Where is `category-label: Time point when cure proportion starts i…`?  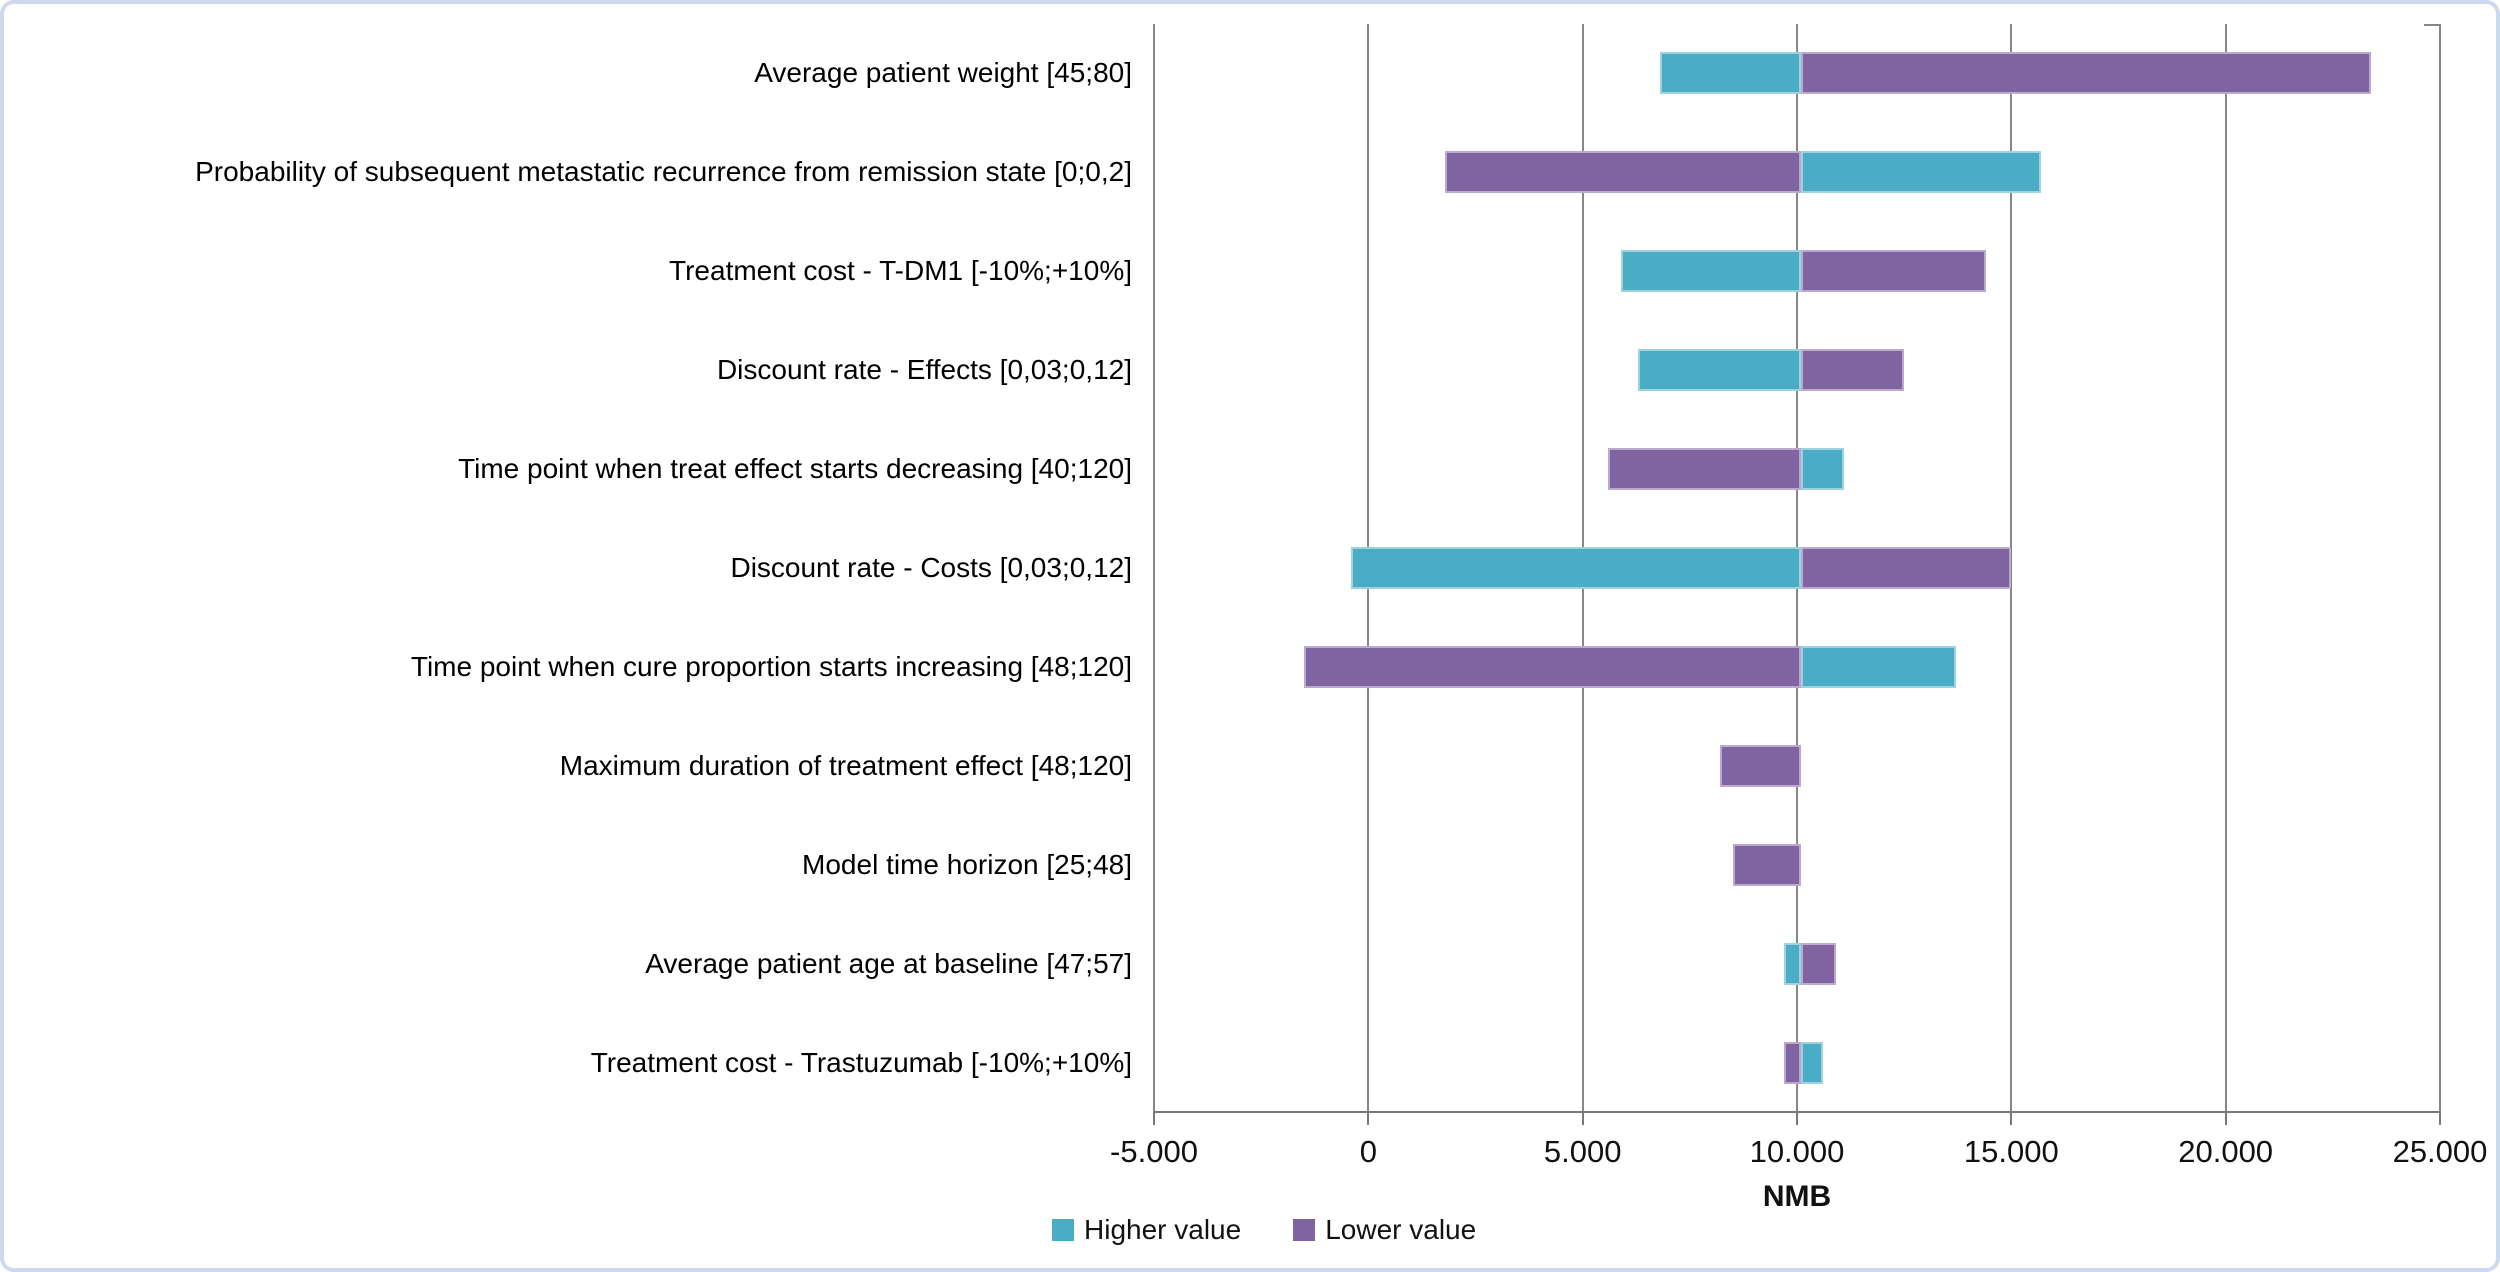 category-label: Time point when cure proportion starts i… is located at coordinates (771, 666).